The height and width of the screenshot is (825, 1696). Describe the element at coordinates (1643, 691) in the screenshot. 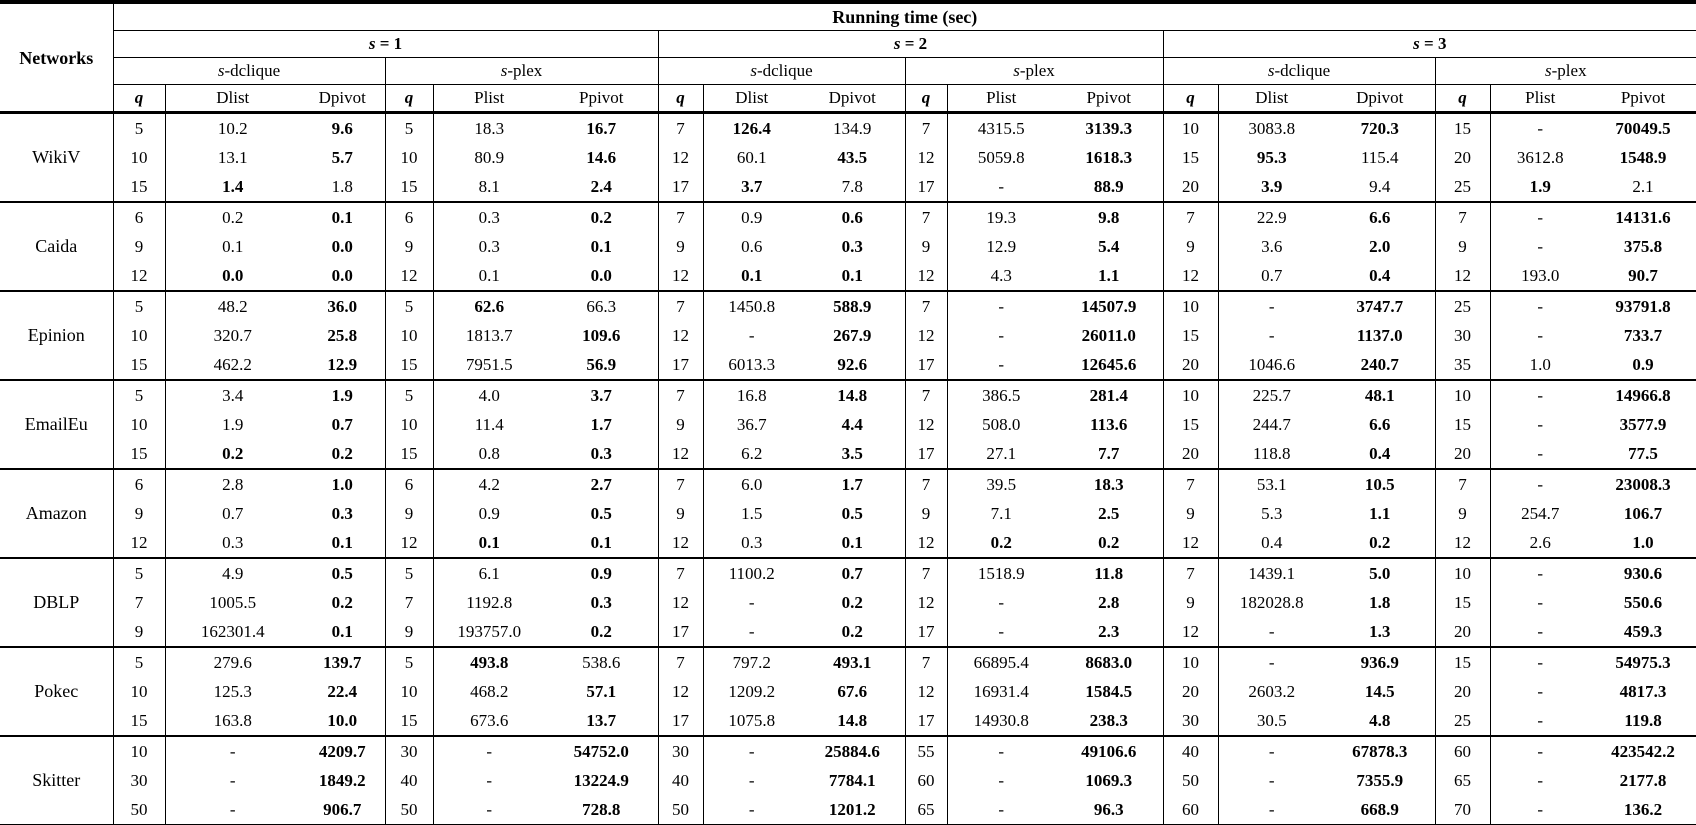

I see `time-value-cell: 4817.3` at that location.